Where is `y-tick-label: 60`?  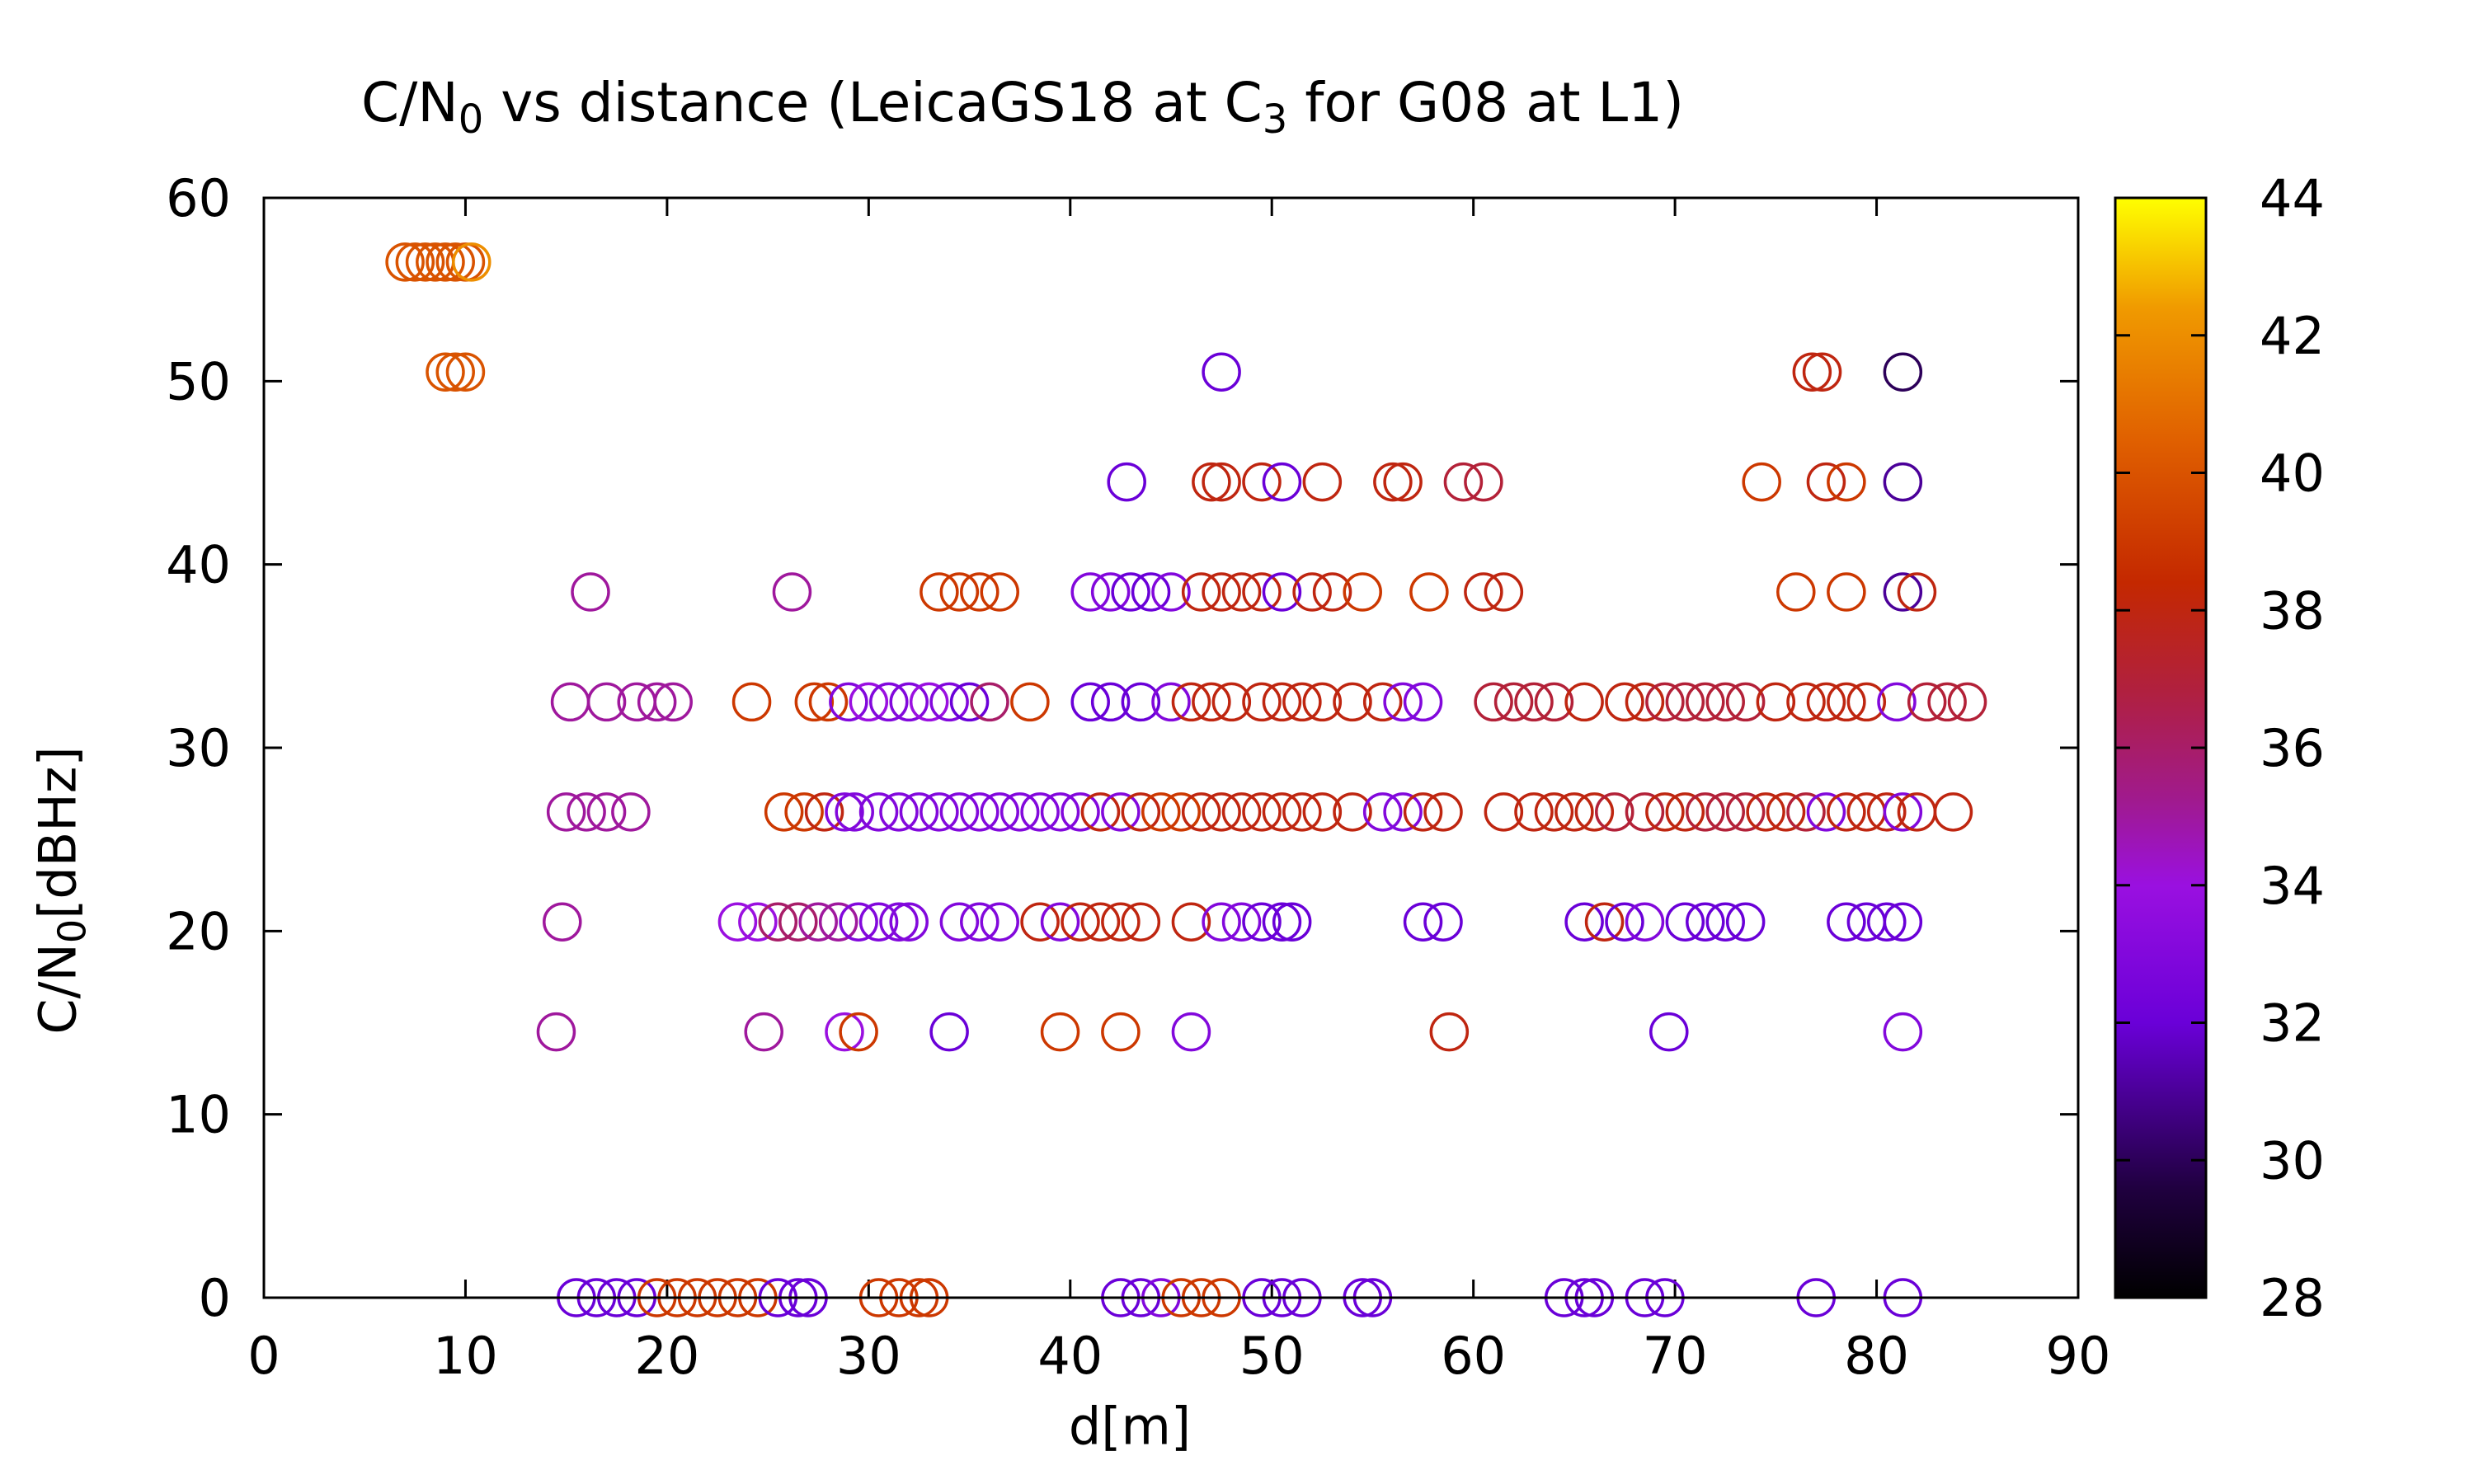
y-tick-label: 60 is located at coordinates (198, 198).